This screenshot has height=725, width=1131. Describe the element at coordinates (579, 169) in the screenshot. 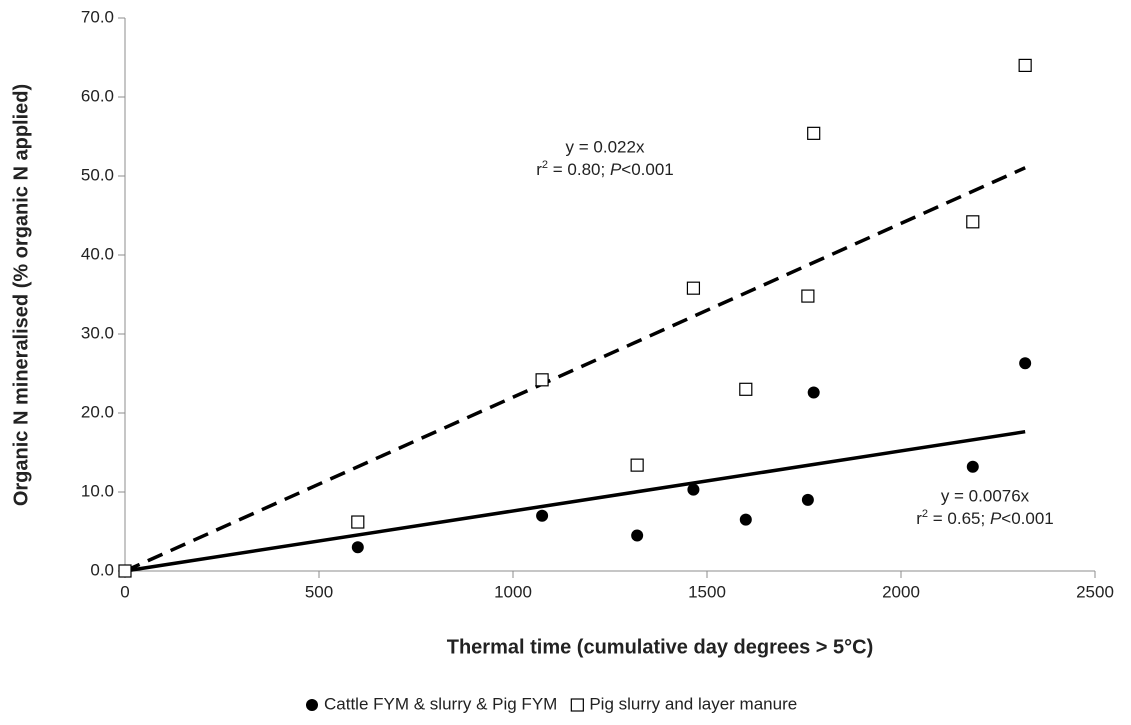

I see `annotation-part: = 0.80;` at that location.